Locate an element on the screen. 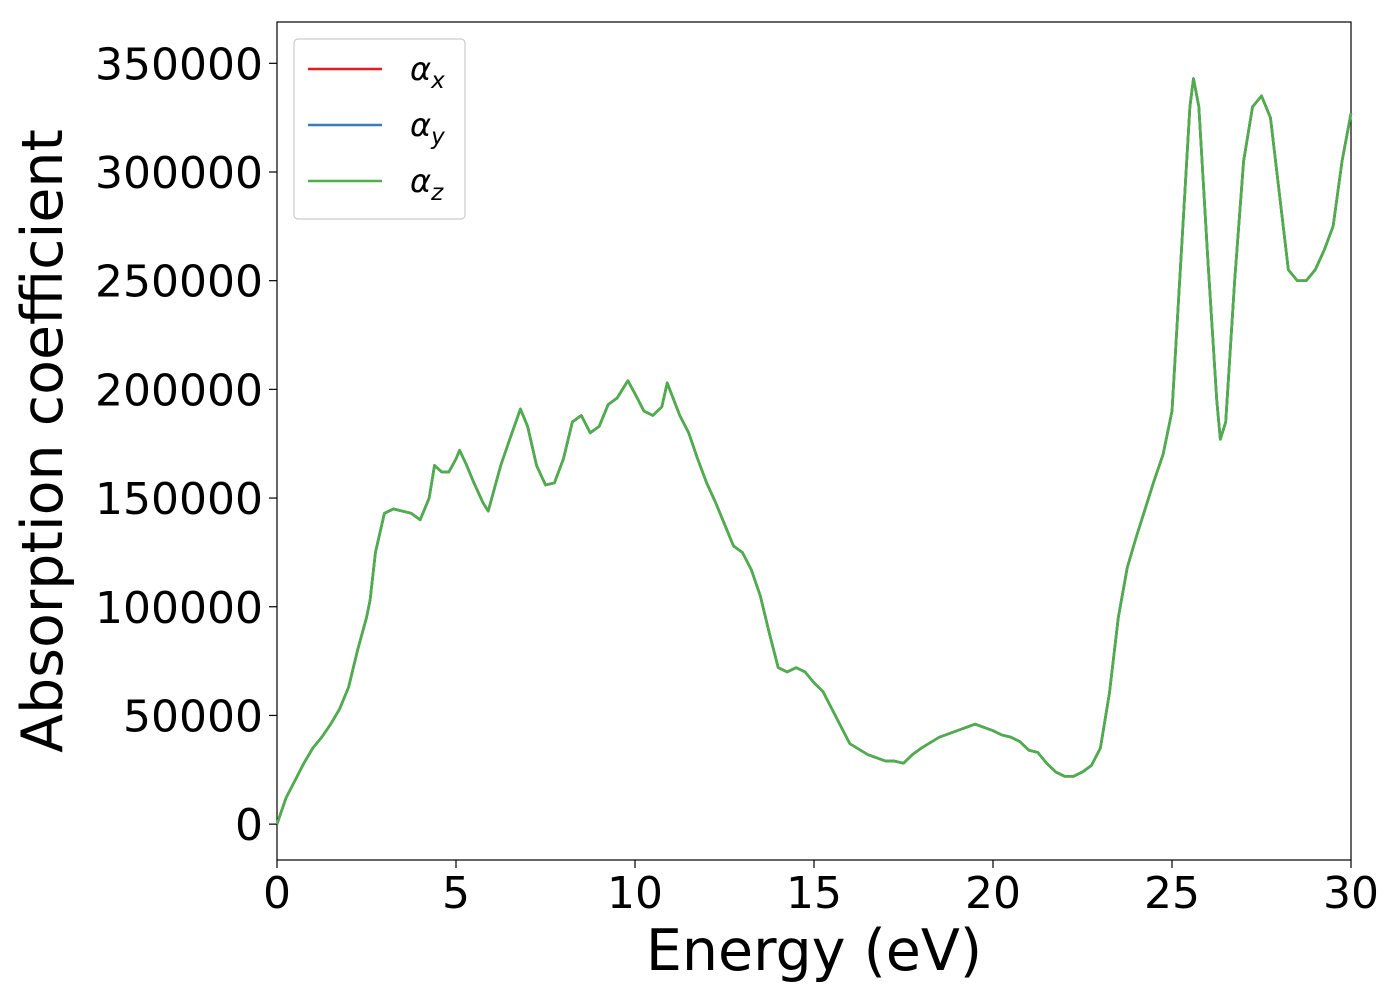 This screenshot has width=1400, height=1000. y-tick-label: 0 is located at coordinates (249, 825).